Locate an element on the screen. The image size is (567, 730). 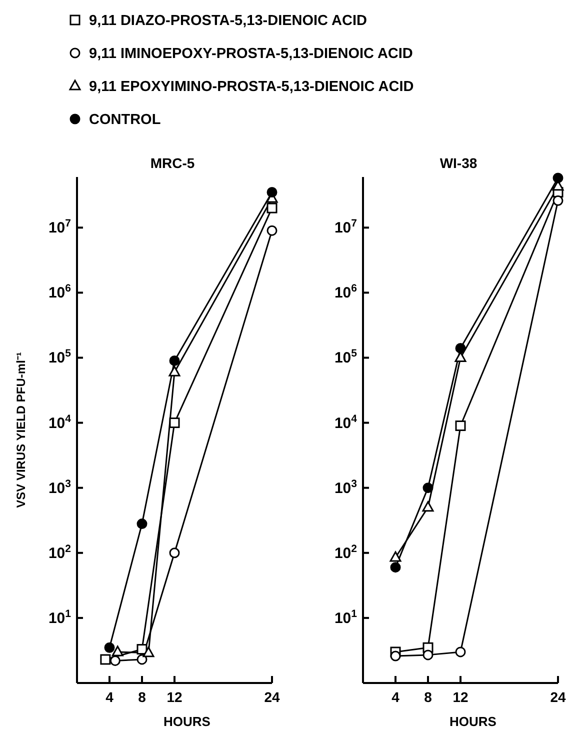
chart-title: WI-38 is located at coordinates (459, 163).